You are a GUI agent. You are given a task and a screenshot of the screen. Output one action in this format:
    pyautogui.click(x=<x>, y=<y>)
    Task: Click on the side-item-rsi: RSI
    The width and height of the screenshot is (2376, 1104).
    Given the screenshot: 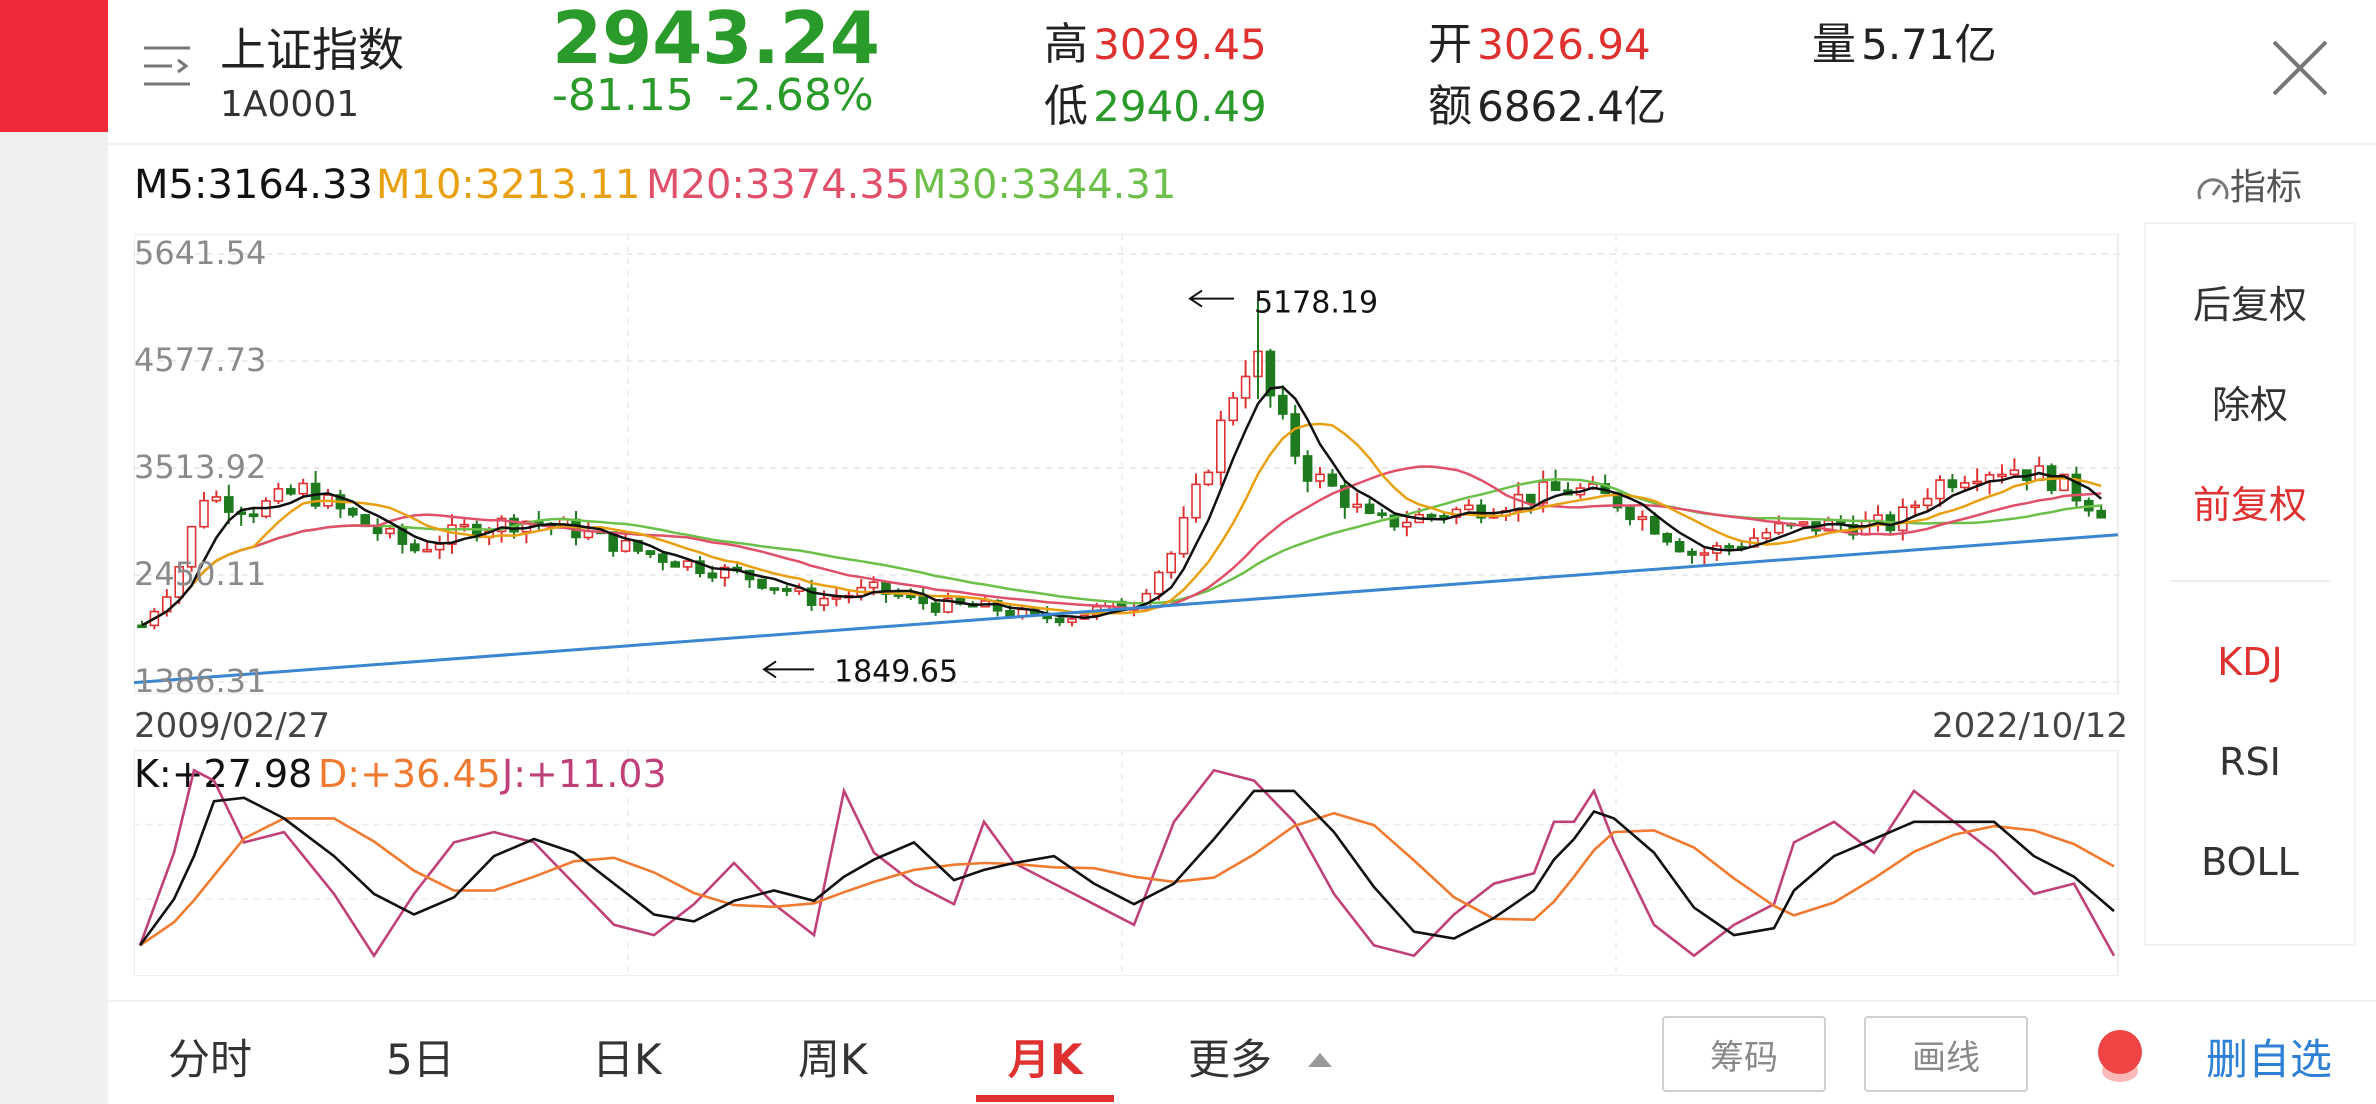 What is the action you would take?
    pyautogui.click(x=2250, y=762)
    